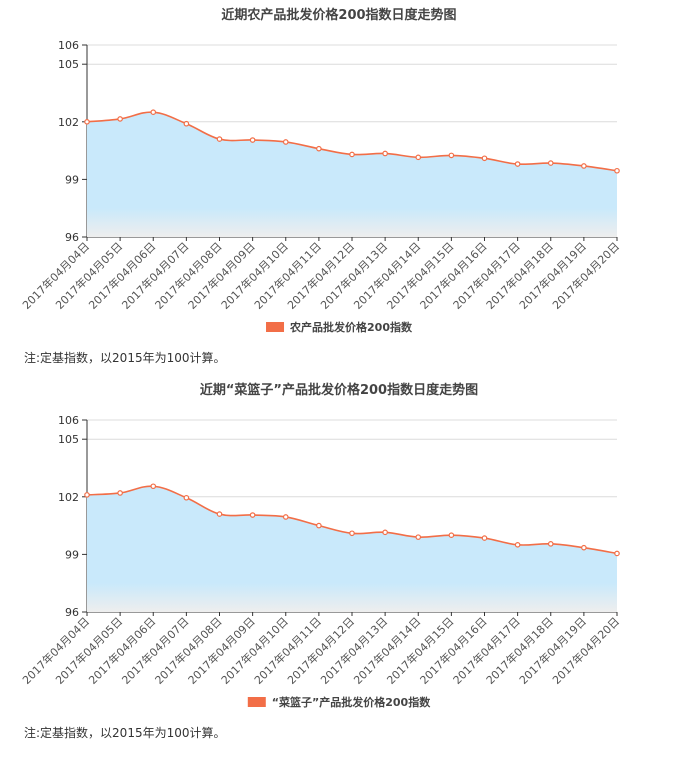  What do you see at coordinates (68, 439) in the screenshot?
I see `chart-2-ytick-label: 105` at bounding box center [68, 439].